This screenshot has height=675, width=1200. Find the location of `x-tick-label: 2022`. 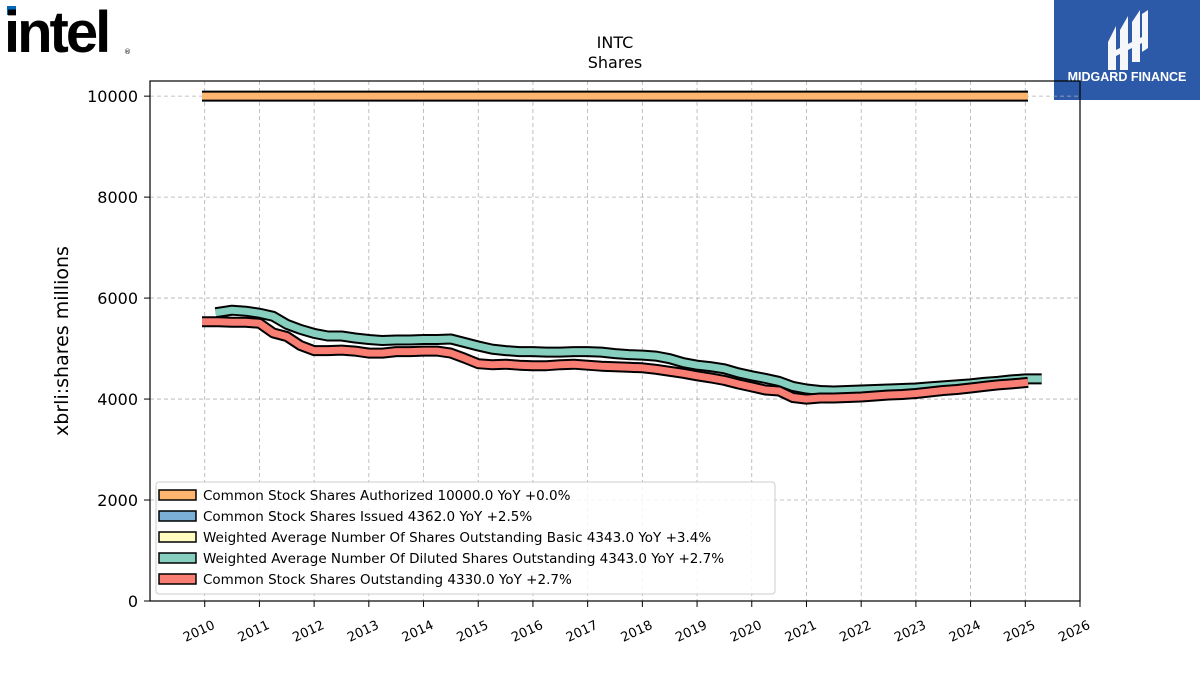

x-tick-label: 2022 is located at coordinates (856, 632).